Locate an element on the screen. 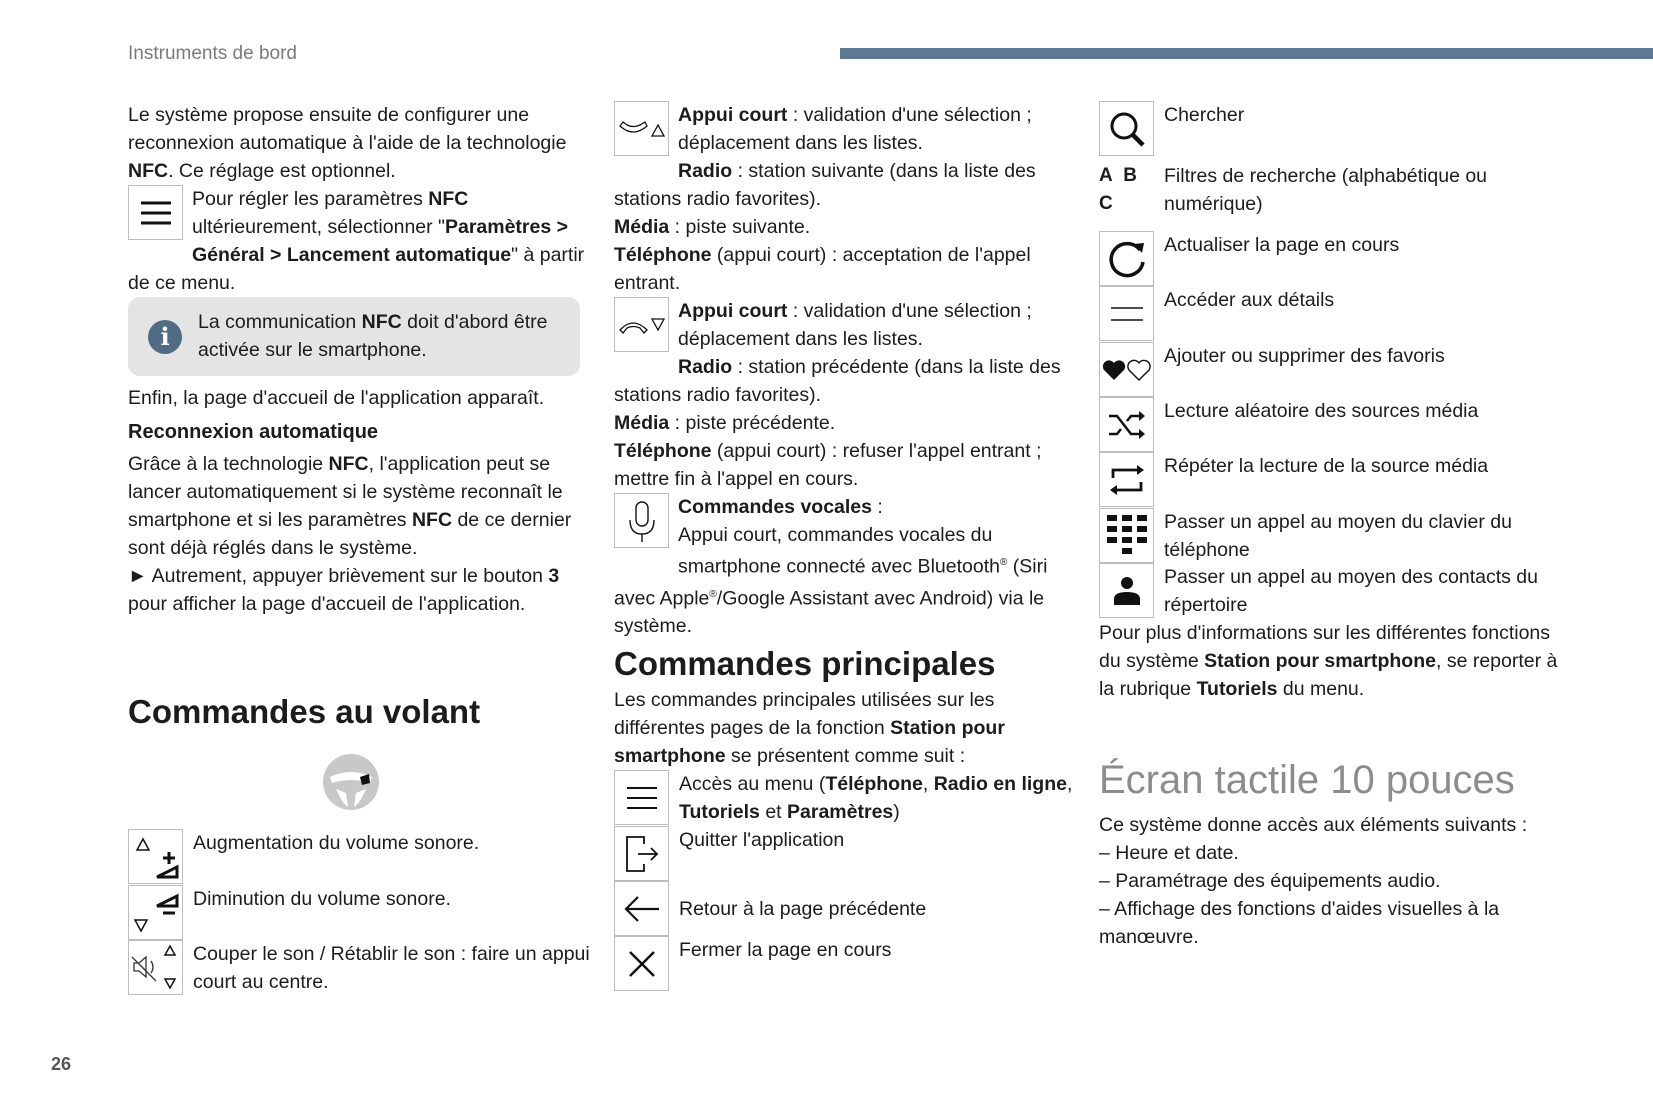 Image resolution: width=1653 pixels, height=1102 pixels. close-icon is located at coordinates (641, 963).